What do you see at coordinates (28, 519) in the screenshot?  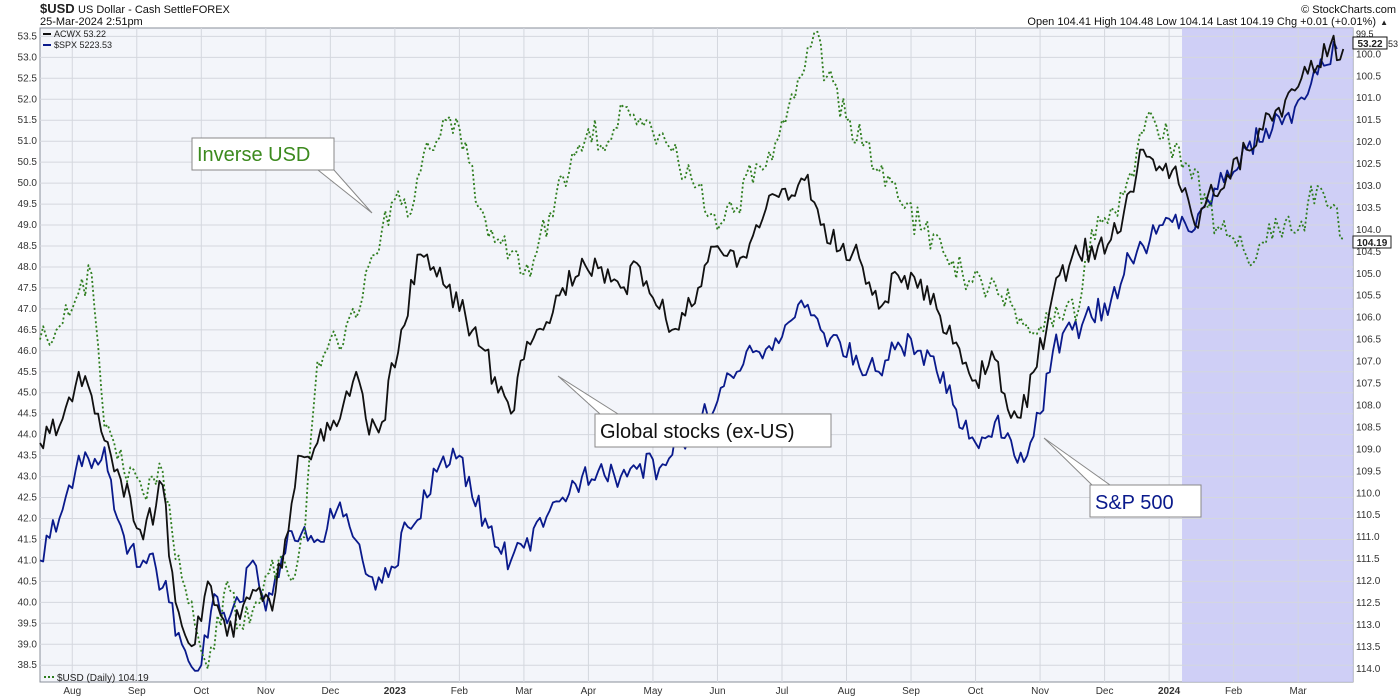 I see `left-tick-label: 42.0` at bounding box center [28, 519].